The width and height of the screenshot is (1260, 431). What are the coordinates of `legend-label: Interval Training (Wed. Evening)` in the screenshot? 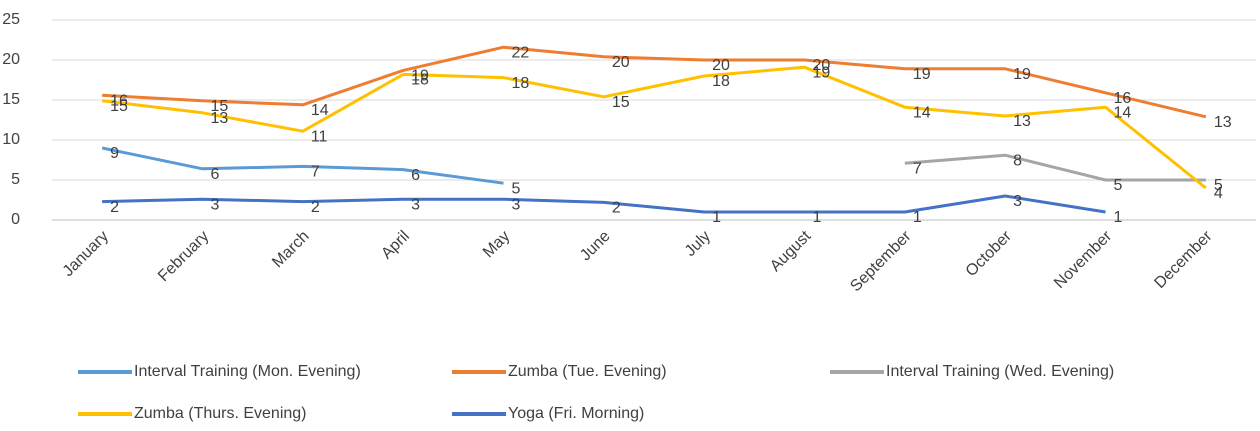 It's located at (1000, 371).